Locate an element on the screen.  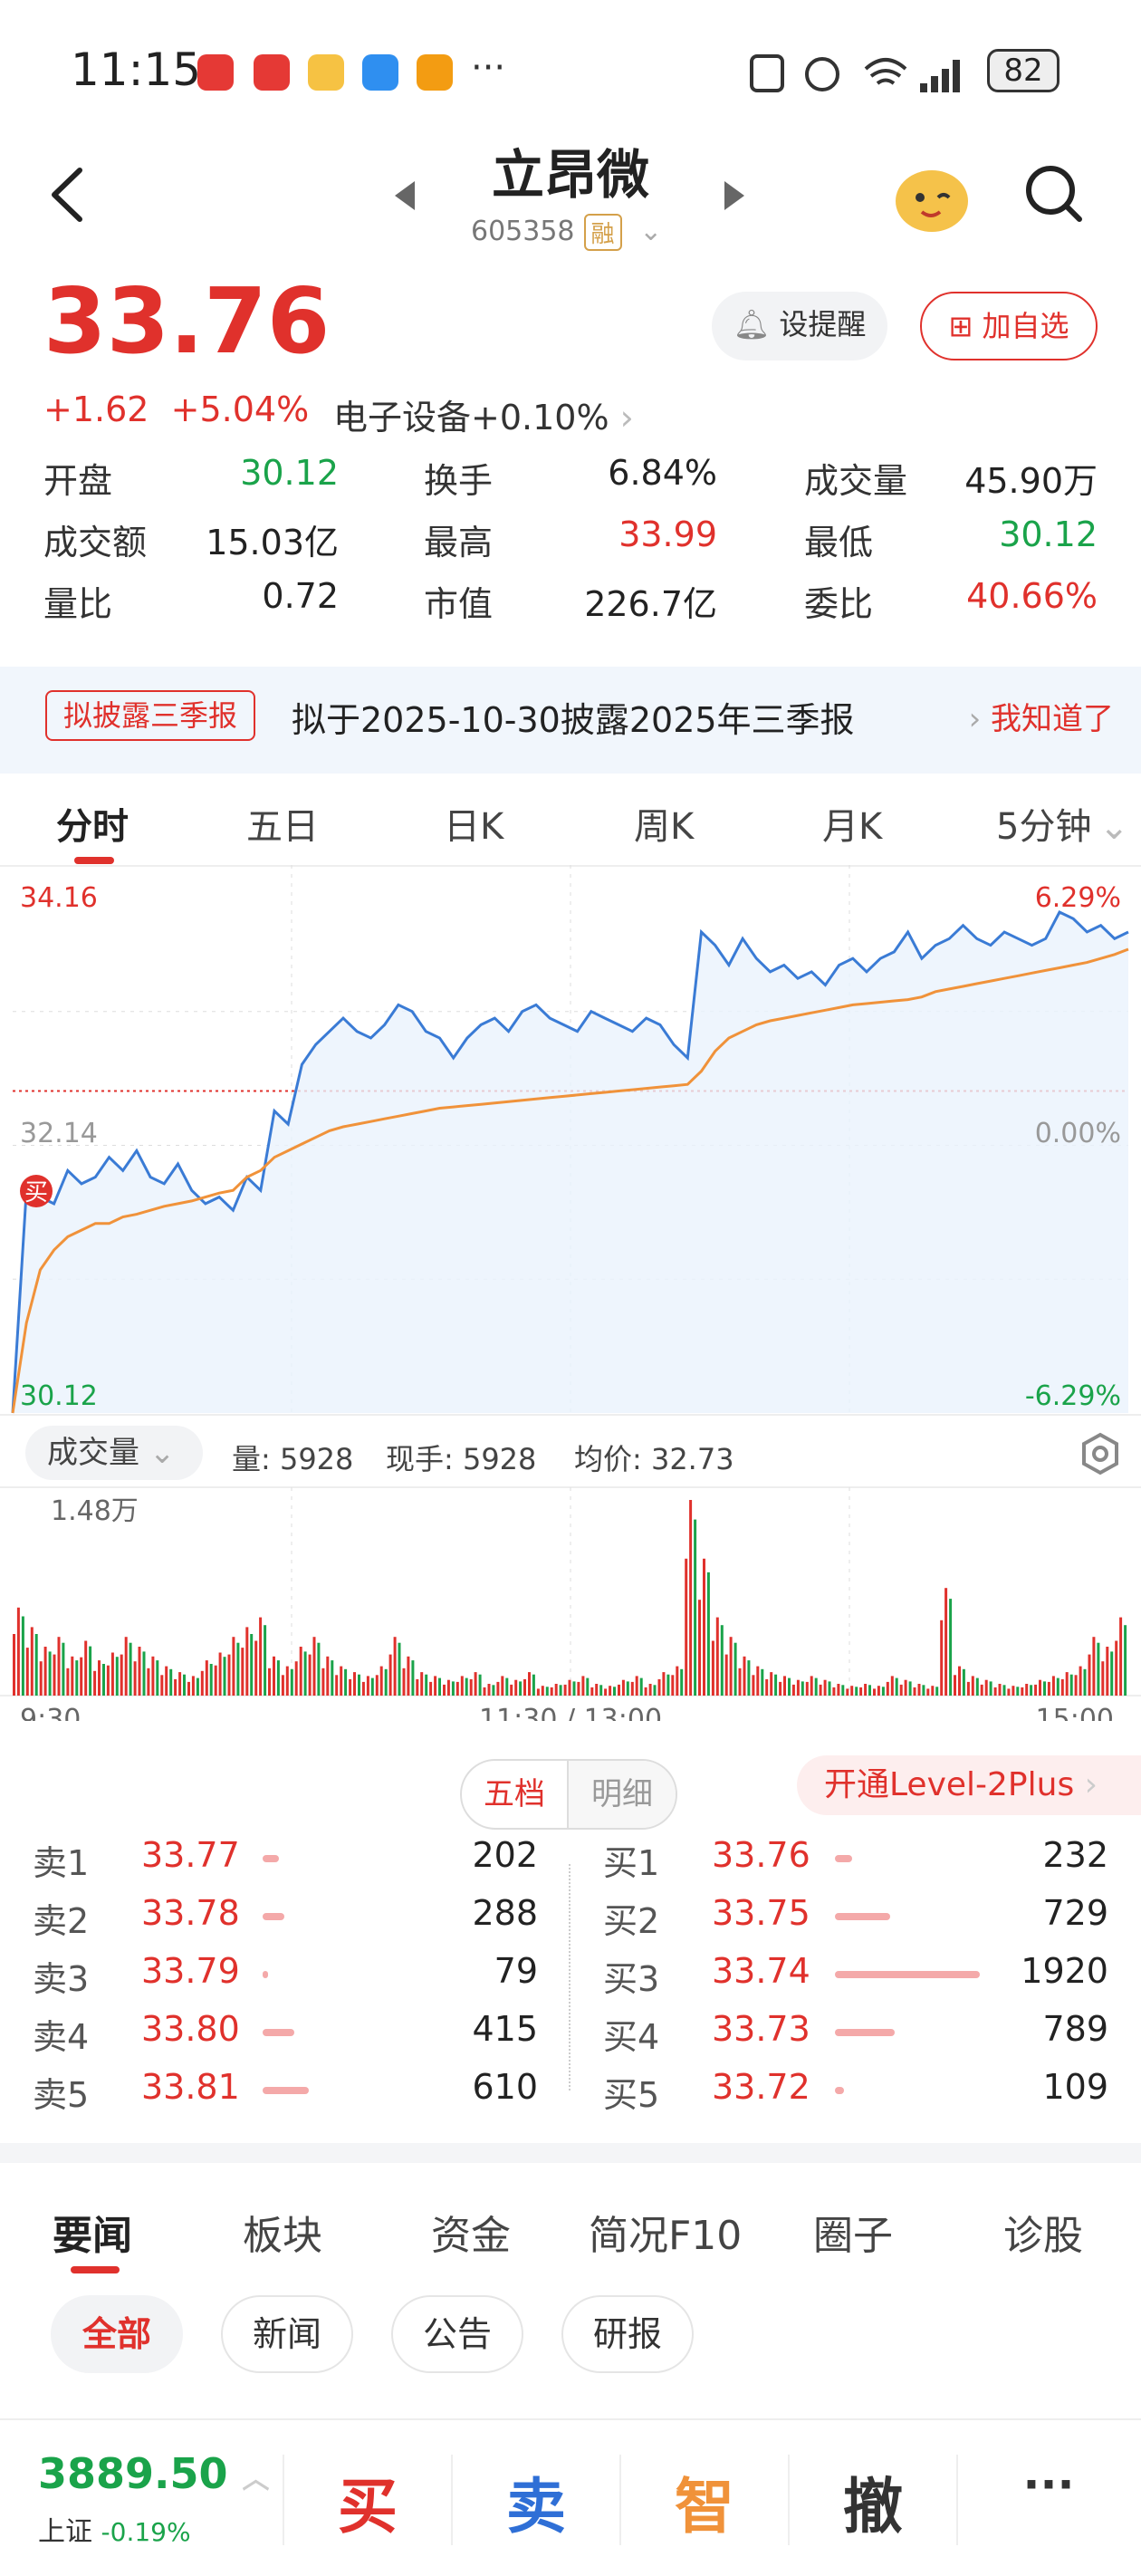
tab-details: 明细 is located at coordinates (622, 1794).